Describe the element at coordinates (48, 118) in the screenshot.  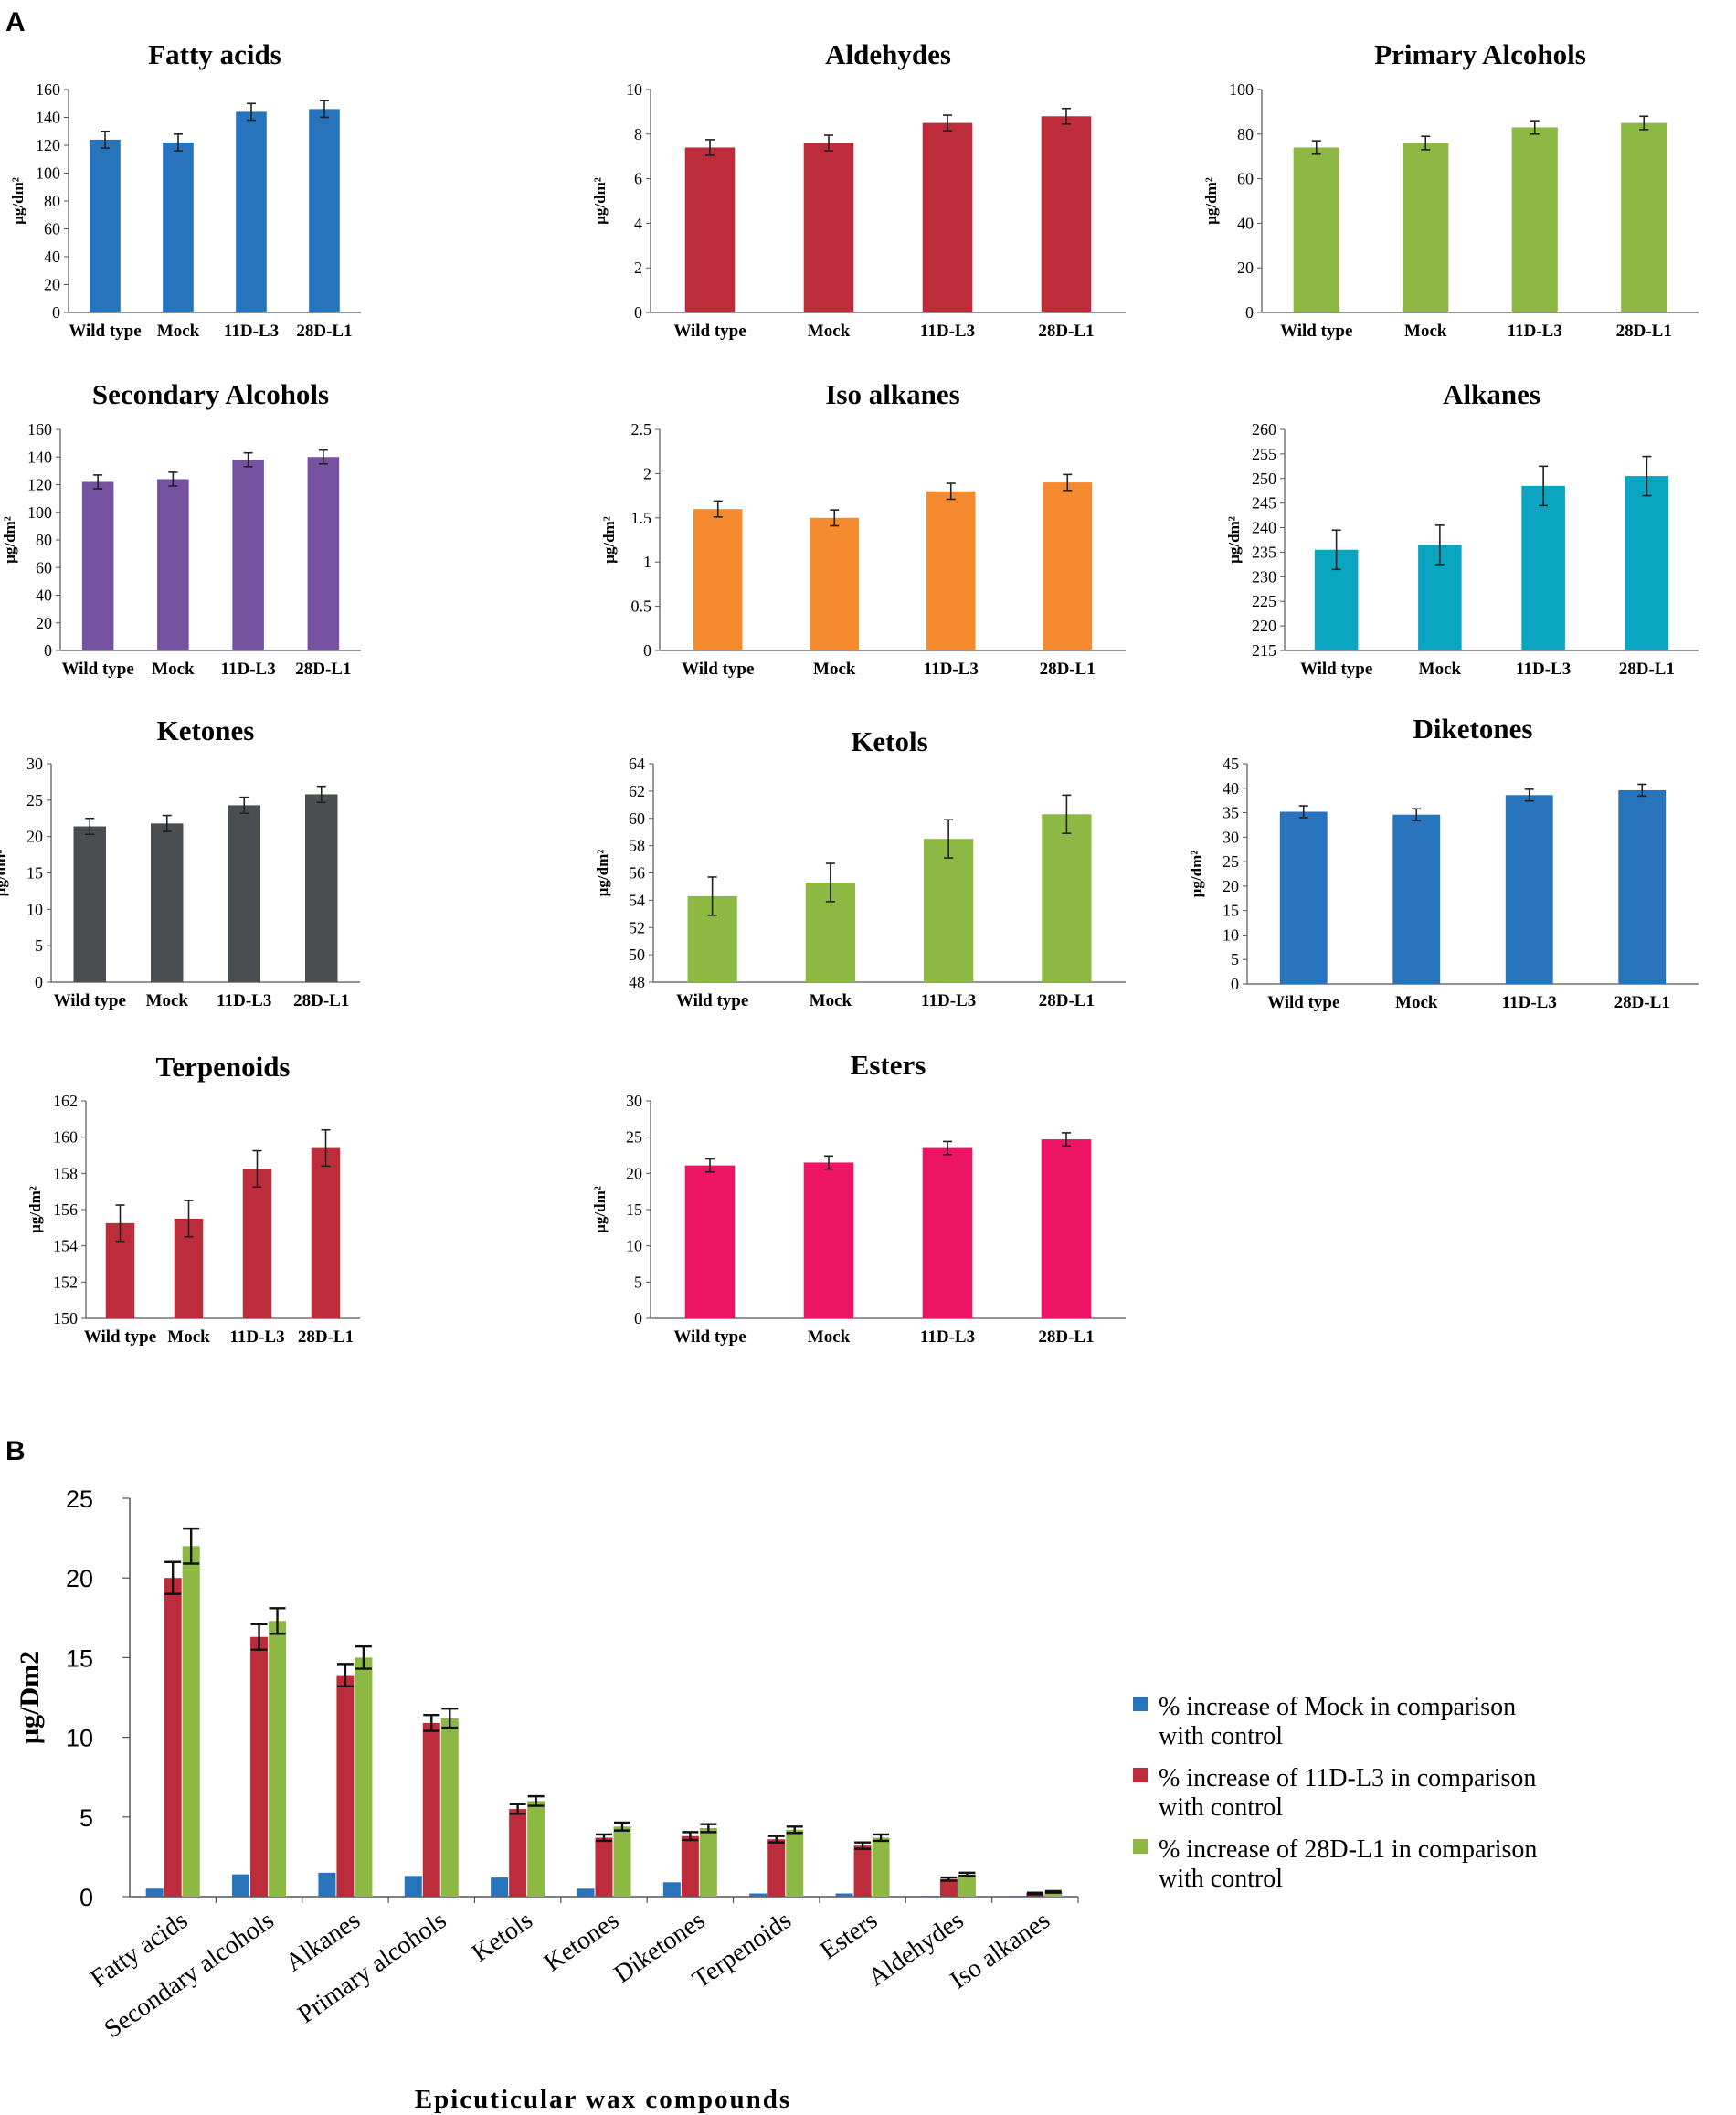
I see `y-tick-label: 140` at that location.